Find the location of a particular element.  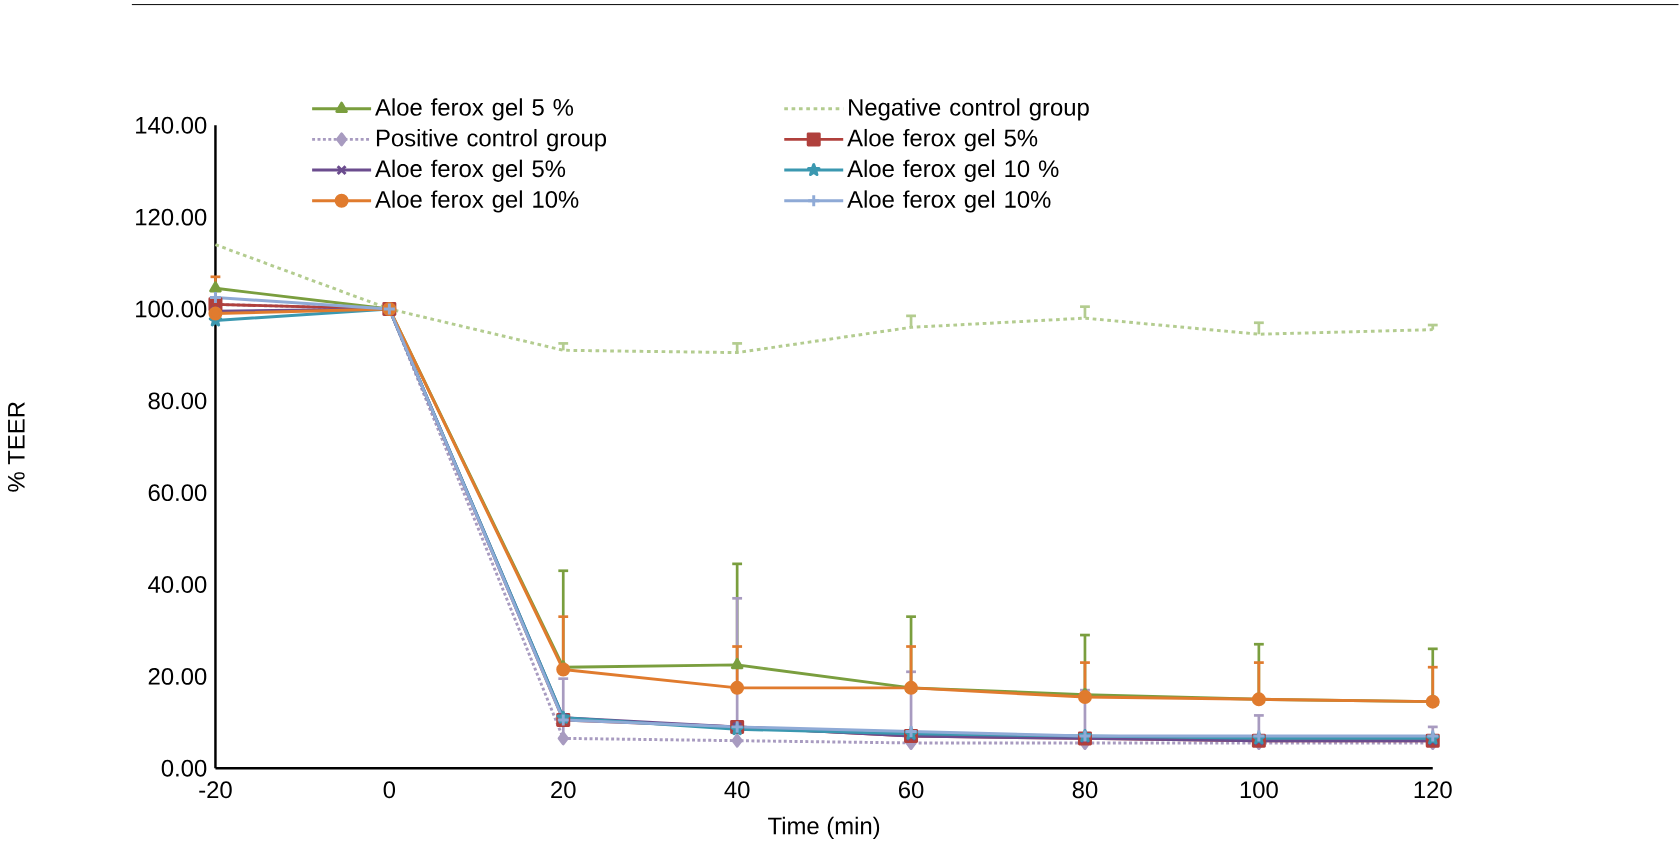

y-tick-label: 40.00 is located at coordinates (177, 585).